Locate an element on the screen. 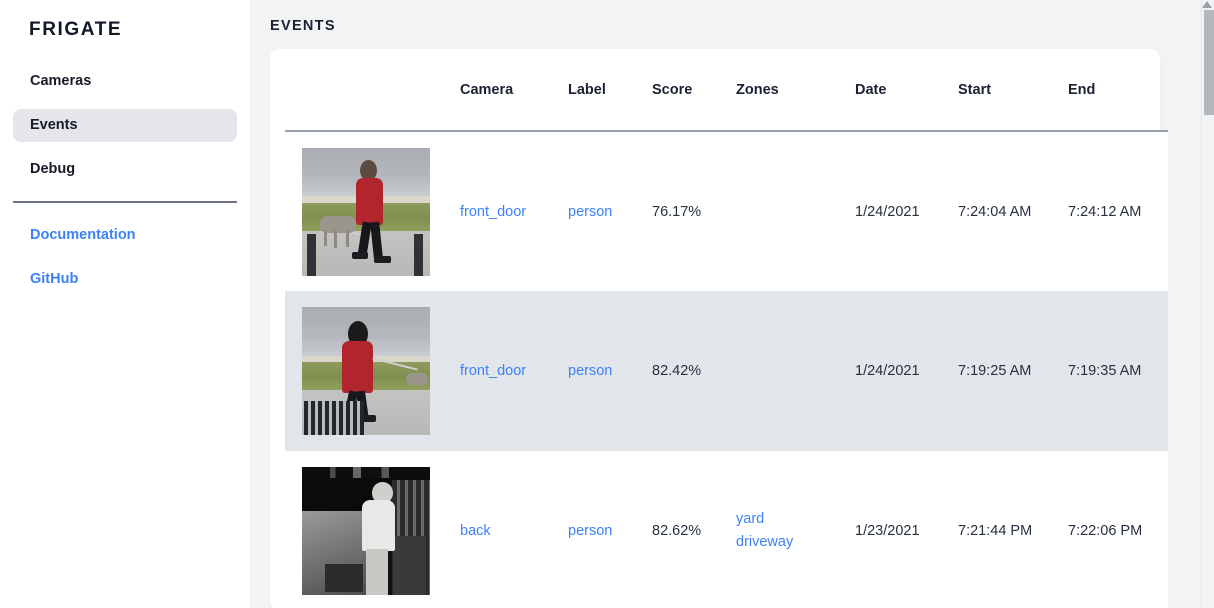  event-end-cell: 7:24:12 AM is located at coordinates (1118, 211).